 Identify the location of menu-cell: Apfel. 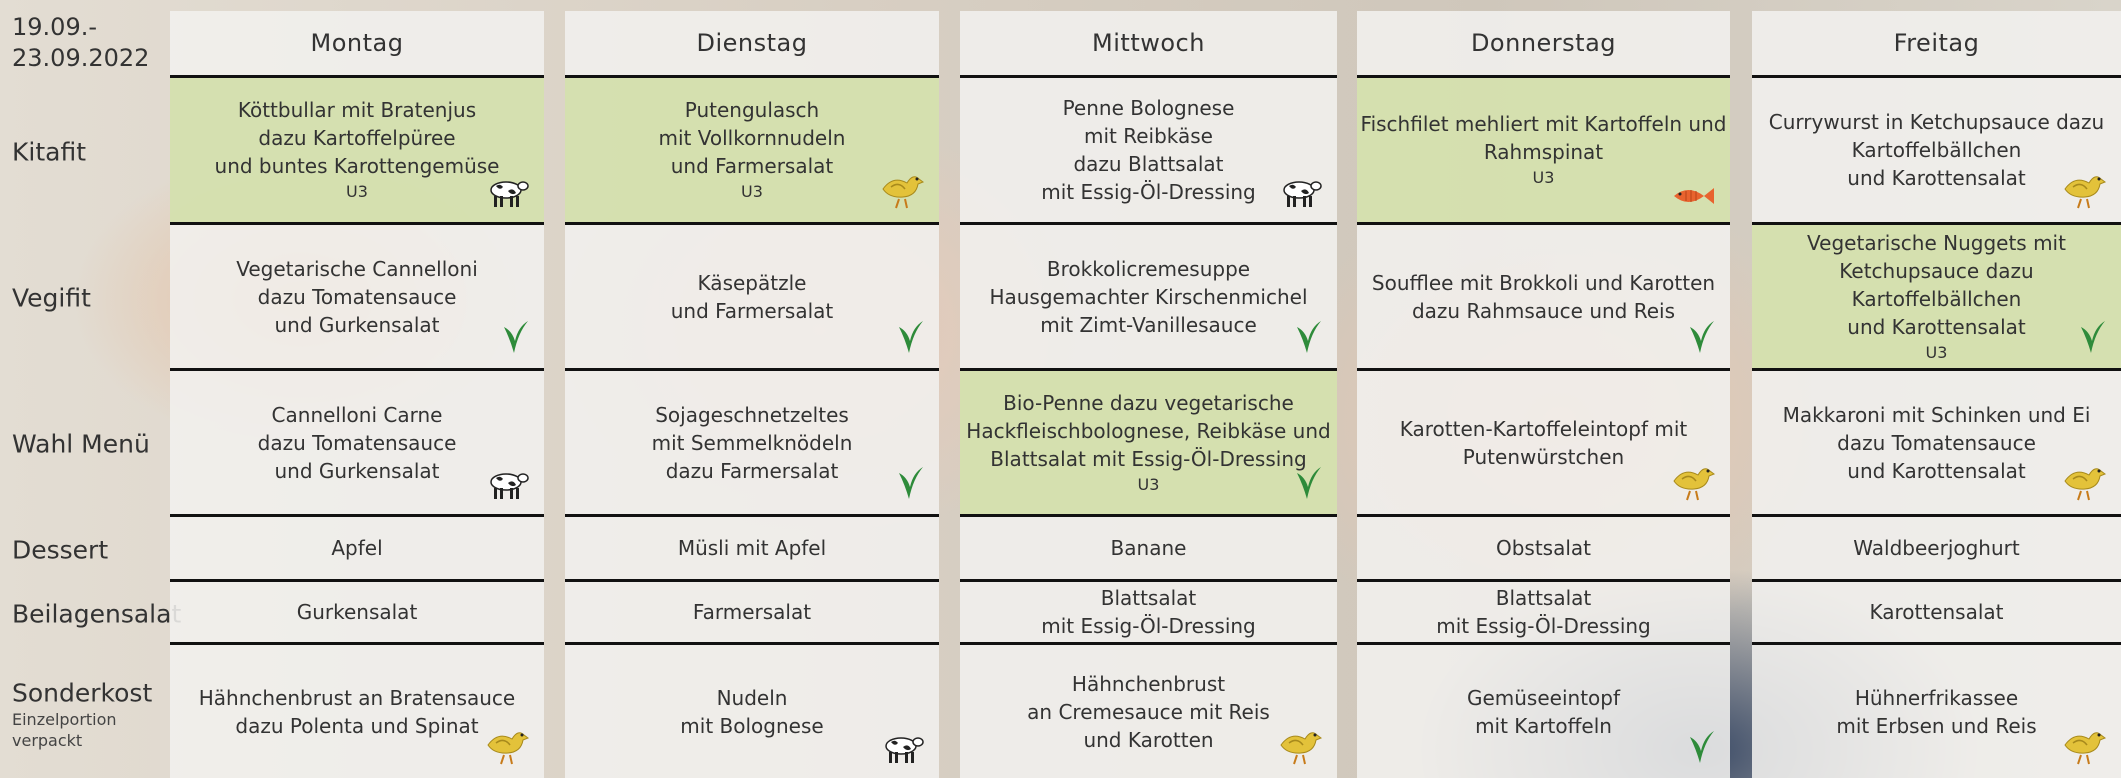
(357, 549).